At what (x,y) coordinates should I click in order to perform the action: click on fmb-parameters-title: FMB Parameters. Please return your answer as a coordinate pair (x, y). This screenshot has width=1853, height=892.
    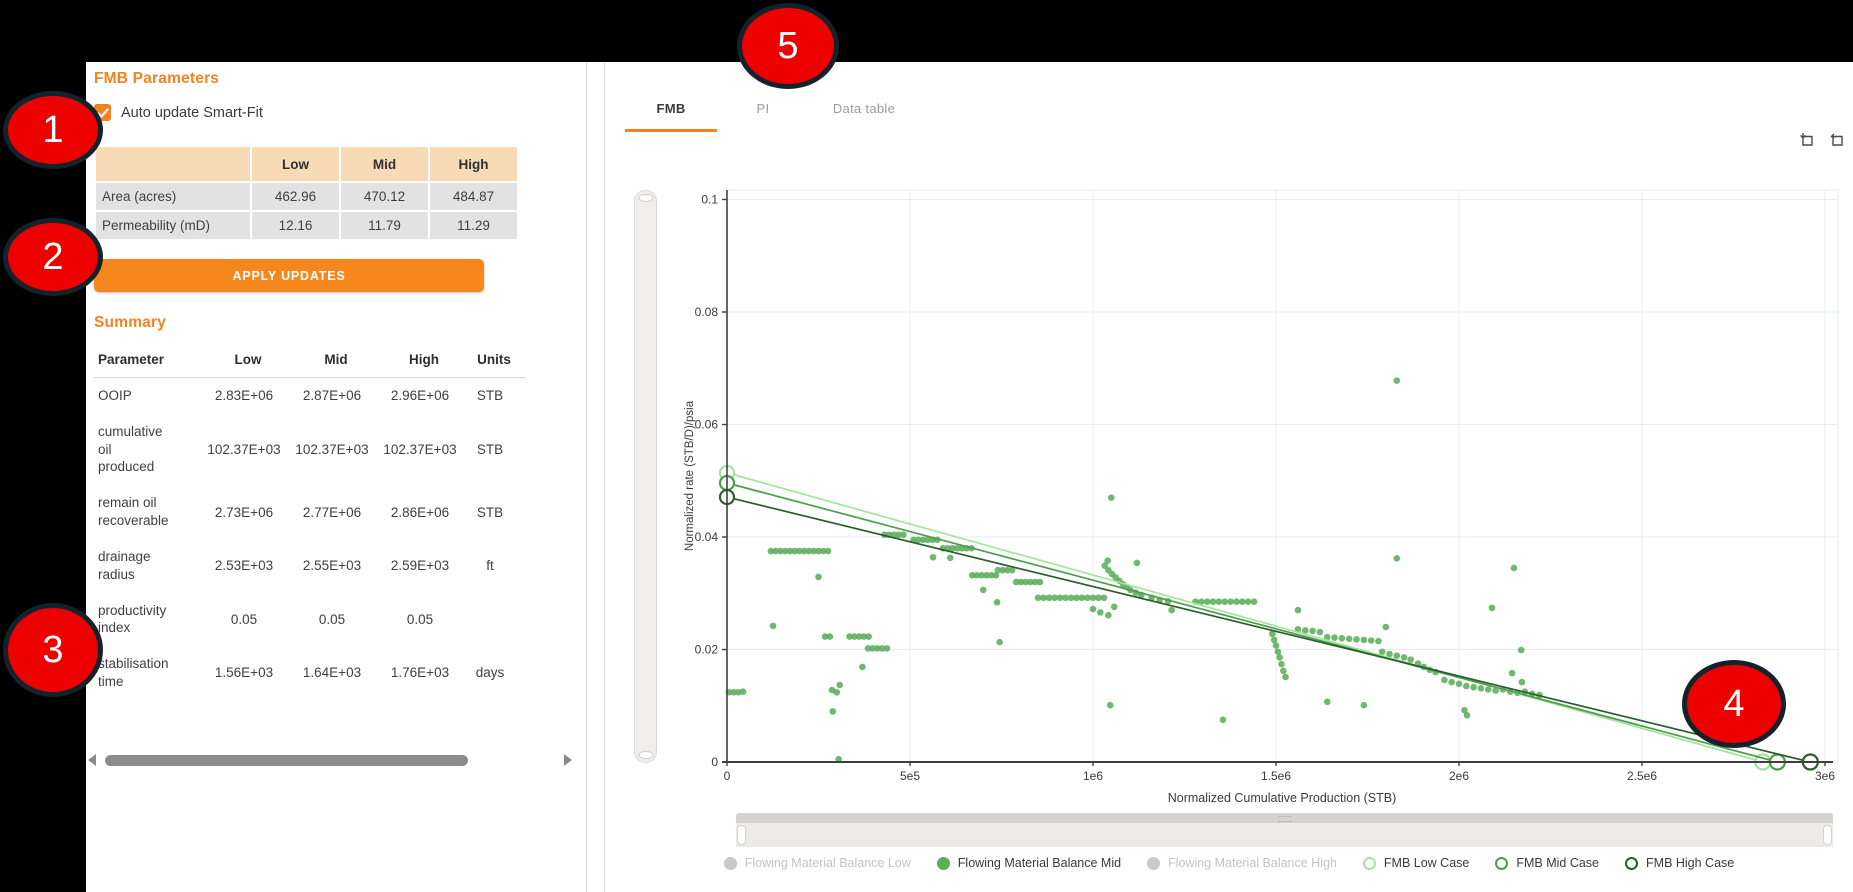
    Looking at the image, I should click on (157, 78).